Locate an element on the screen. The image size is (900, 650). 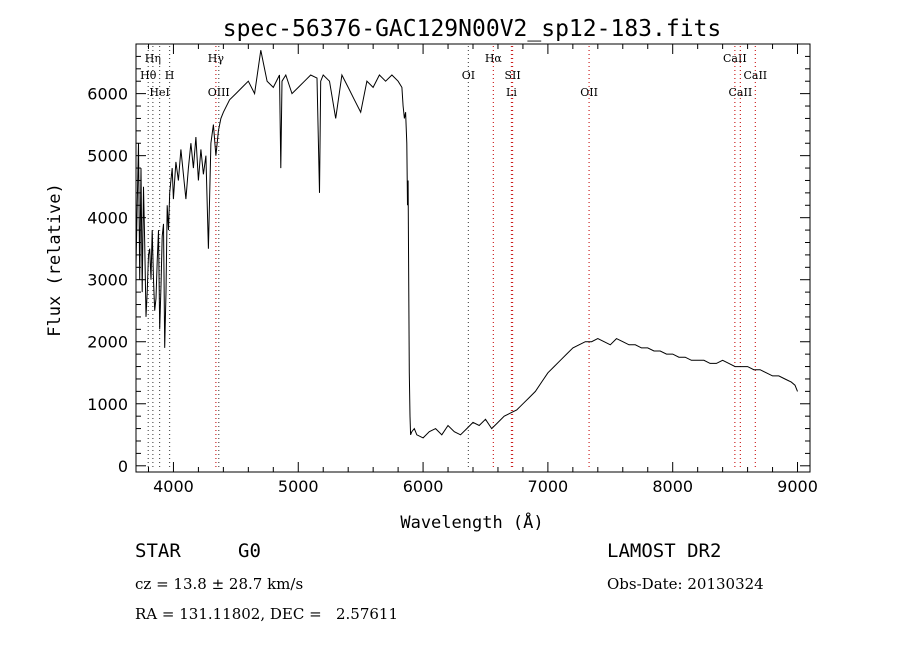
y-tick-label: 3000 is located at coordinates (107, 280).